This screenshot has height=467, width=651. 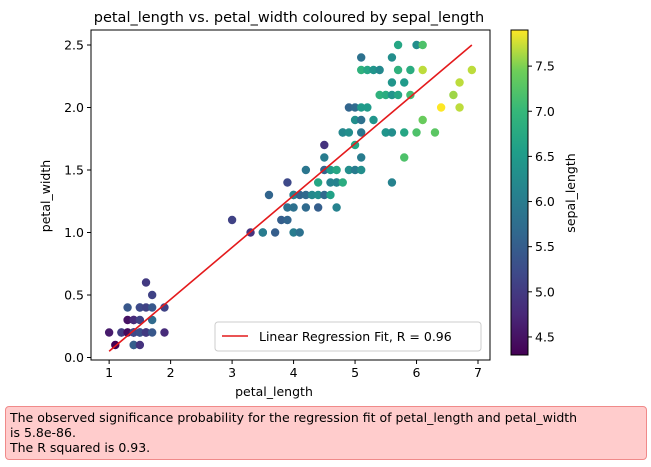 I want to click on colorbar-gradient, so click(x=519, y=192).